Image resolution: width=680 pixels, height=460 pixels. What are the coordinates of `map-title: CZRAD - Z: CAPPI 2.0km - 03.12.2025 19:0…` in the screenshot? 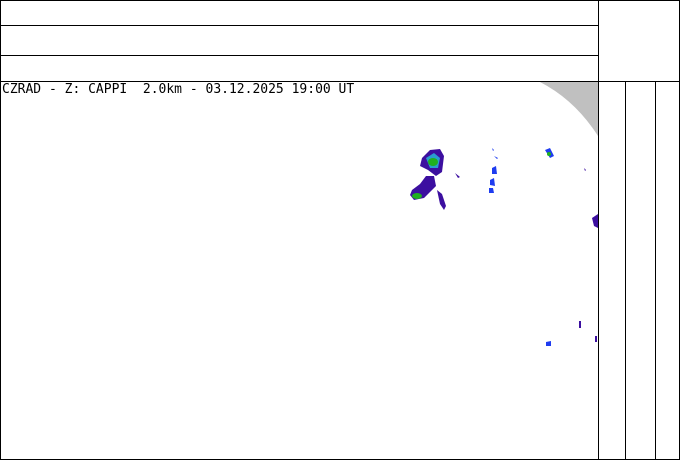 It's located at (178, 89).